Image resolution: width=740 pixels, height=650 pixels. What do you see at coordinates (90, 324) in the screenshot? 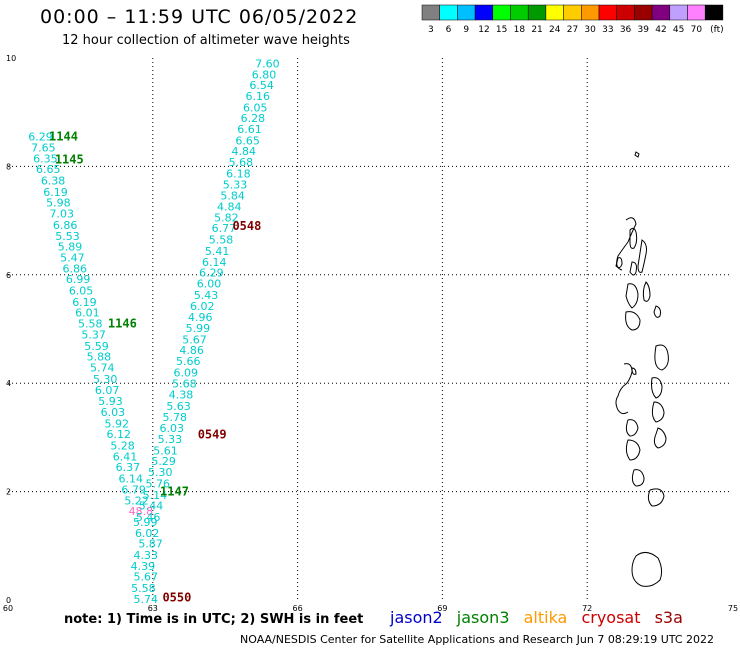
I see `wave-height-value: 5.58` at bounding box center [90, 324].